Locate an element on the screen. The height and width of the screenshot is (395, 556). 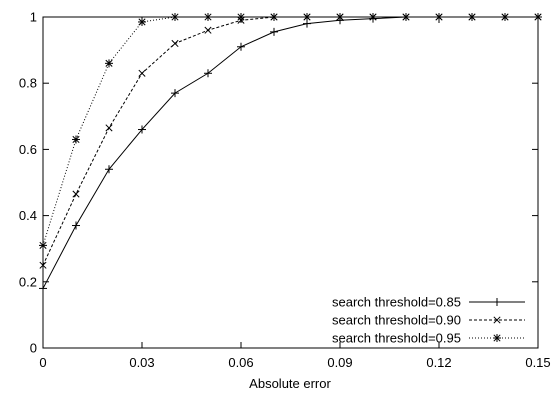
legend-entry: search threshold=0.95 is located at coordinates (428, 338).